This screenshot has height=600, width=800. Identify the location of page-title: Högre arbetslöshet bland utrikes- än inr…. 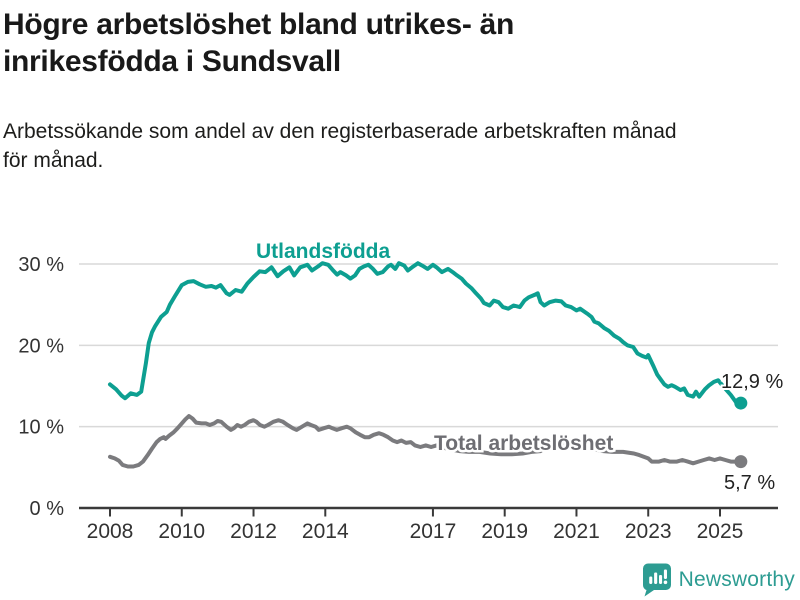
(258, 43).